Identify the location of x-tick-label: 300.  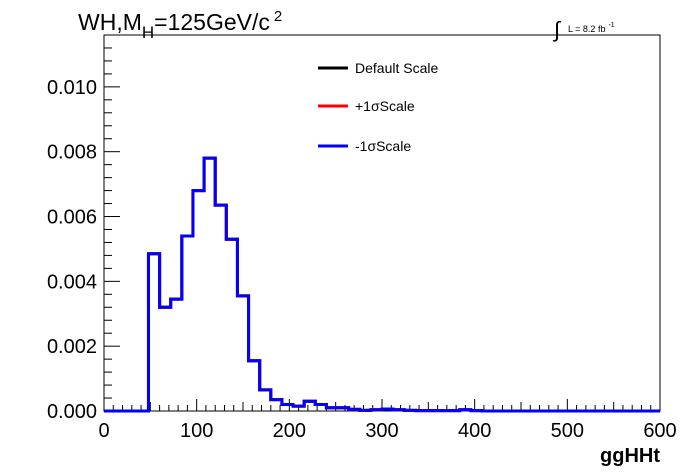
(381, 431).